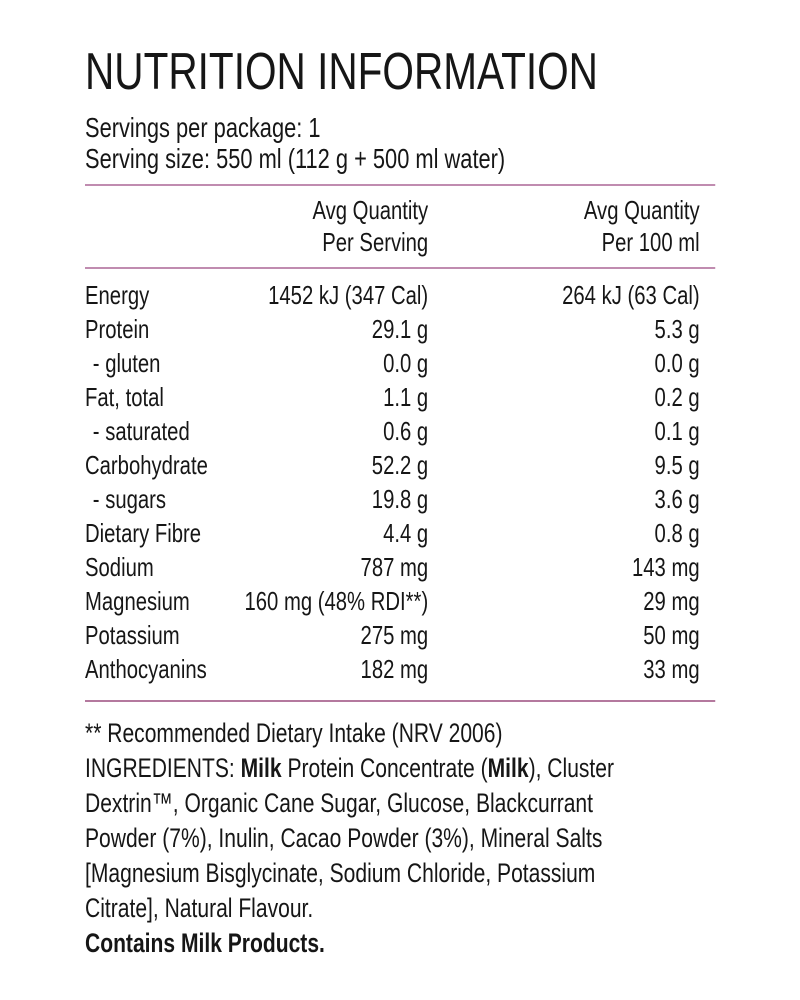 This screenshot has height=1000, width=800. I want to click on nutrient-value-per-serving: 52.2 g, so click(400, 465).